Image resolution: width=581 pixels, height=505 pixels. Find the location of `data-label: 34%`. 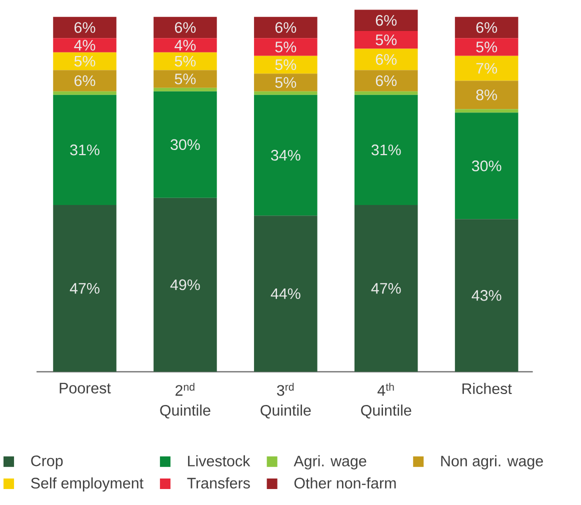

data-label: 34% is located at coordinates (285, 155).